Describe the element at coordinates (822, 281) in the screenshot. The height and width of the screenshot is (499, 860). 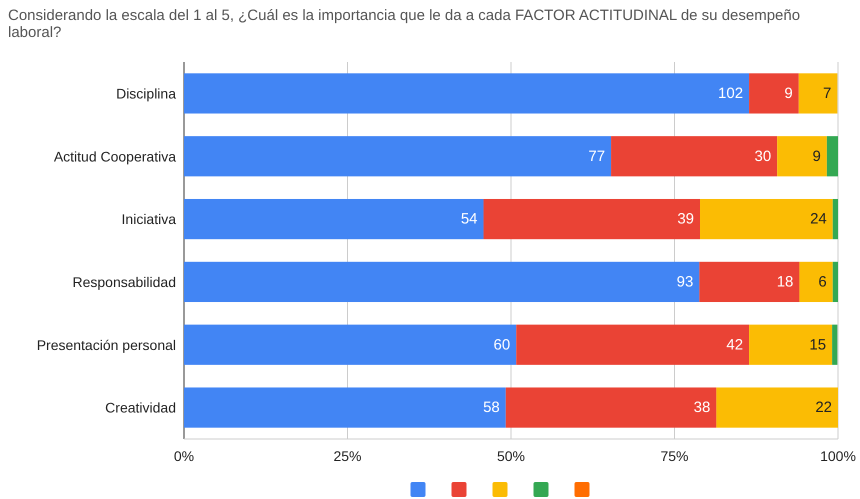
I see `annotation: 6` at that location.